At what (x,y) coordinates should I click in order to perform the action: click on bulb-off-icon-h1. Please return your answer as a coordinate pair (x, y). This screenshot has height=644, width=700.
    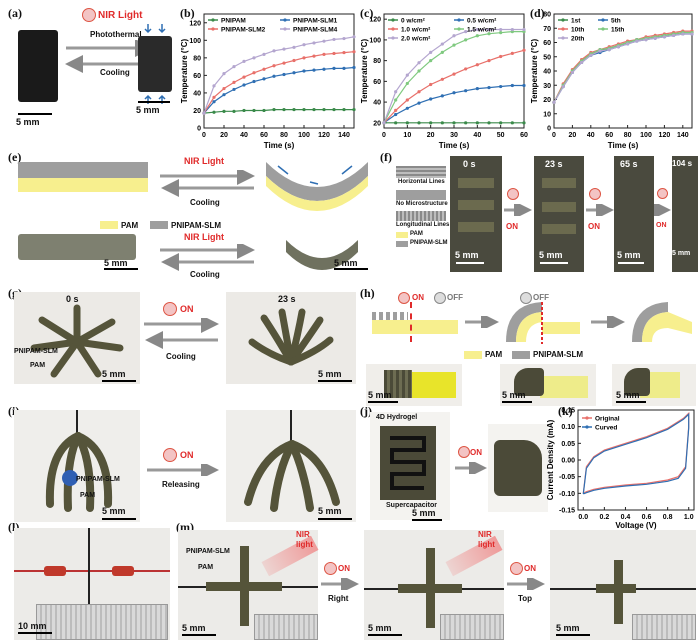
    Looking at the image, I should click on (440, 298).